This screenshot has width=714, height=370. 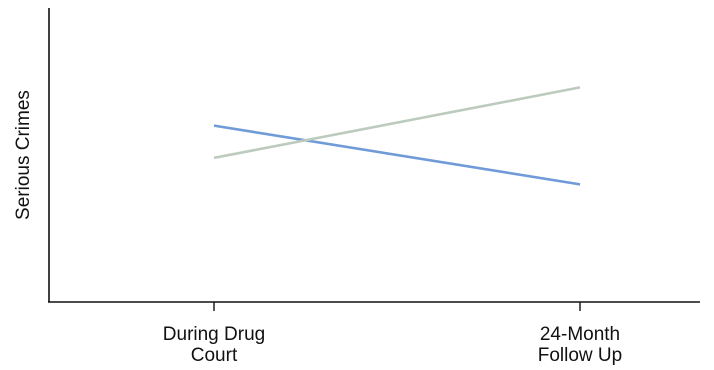 I want to click on x-tick-label: 24-Month, so click(x=580, y=334).